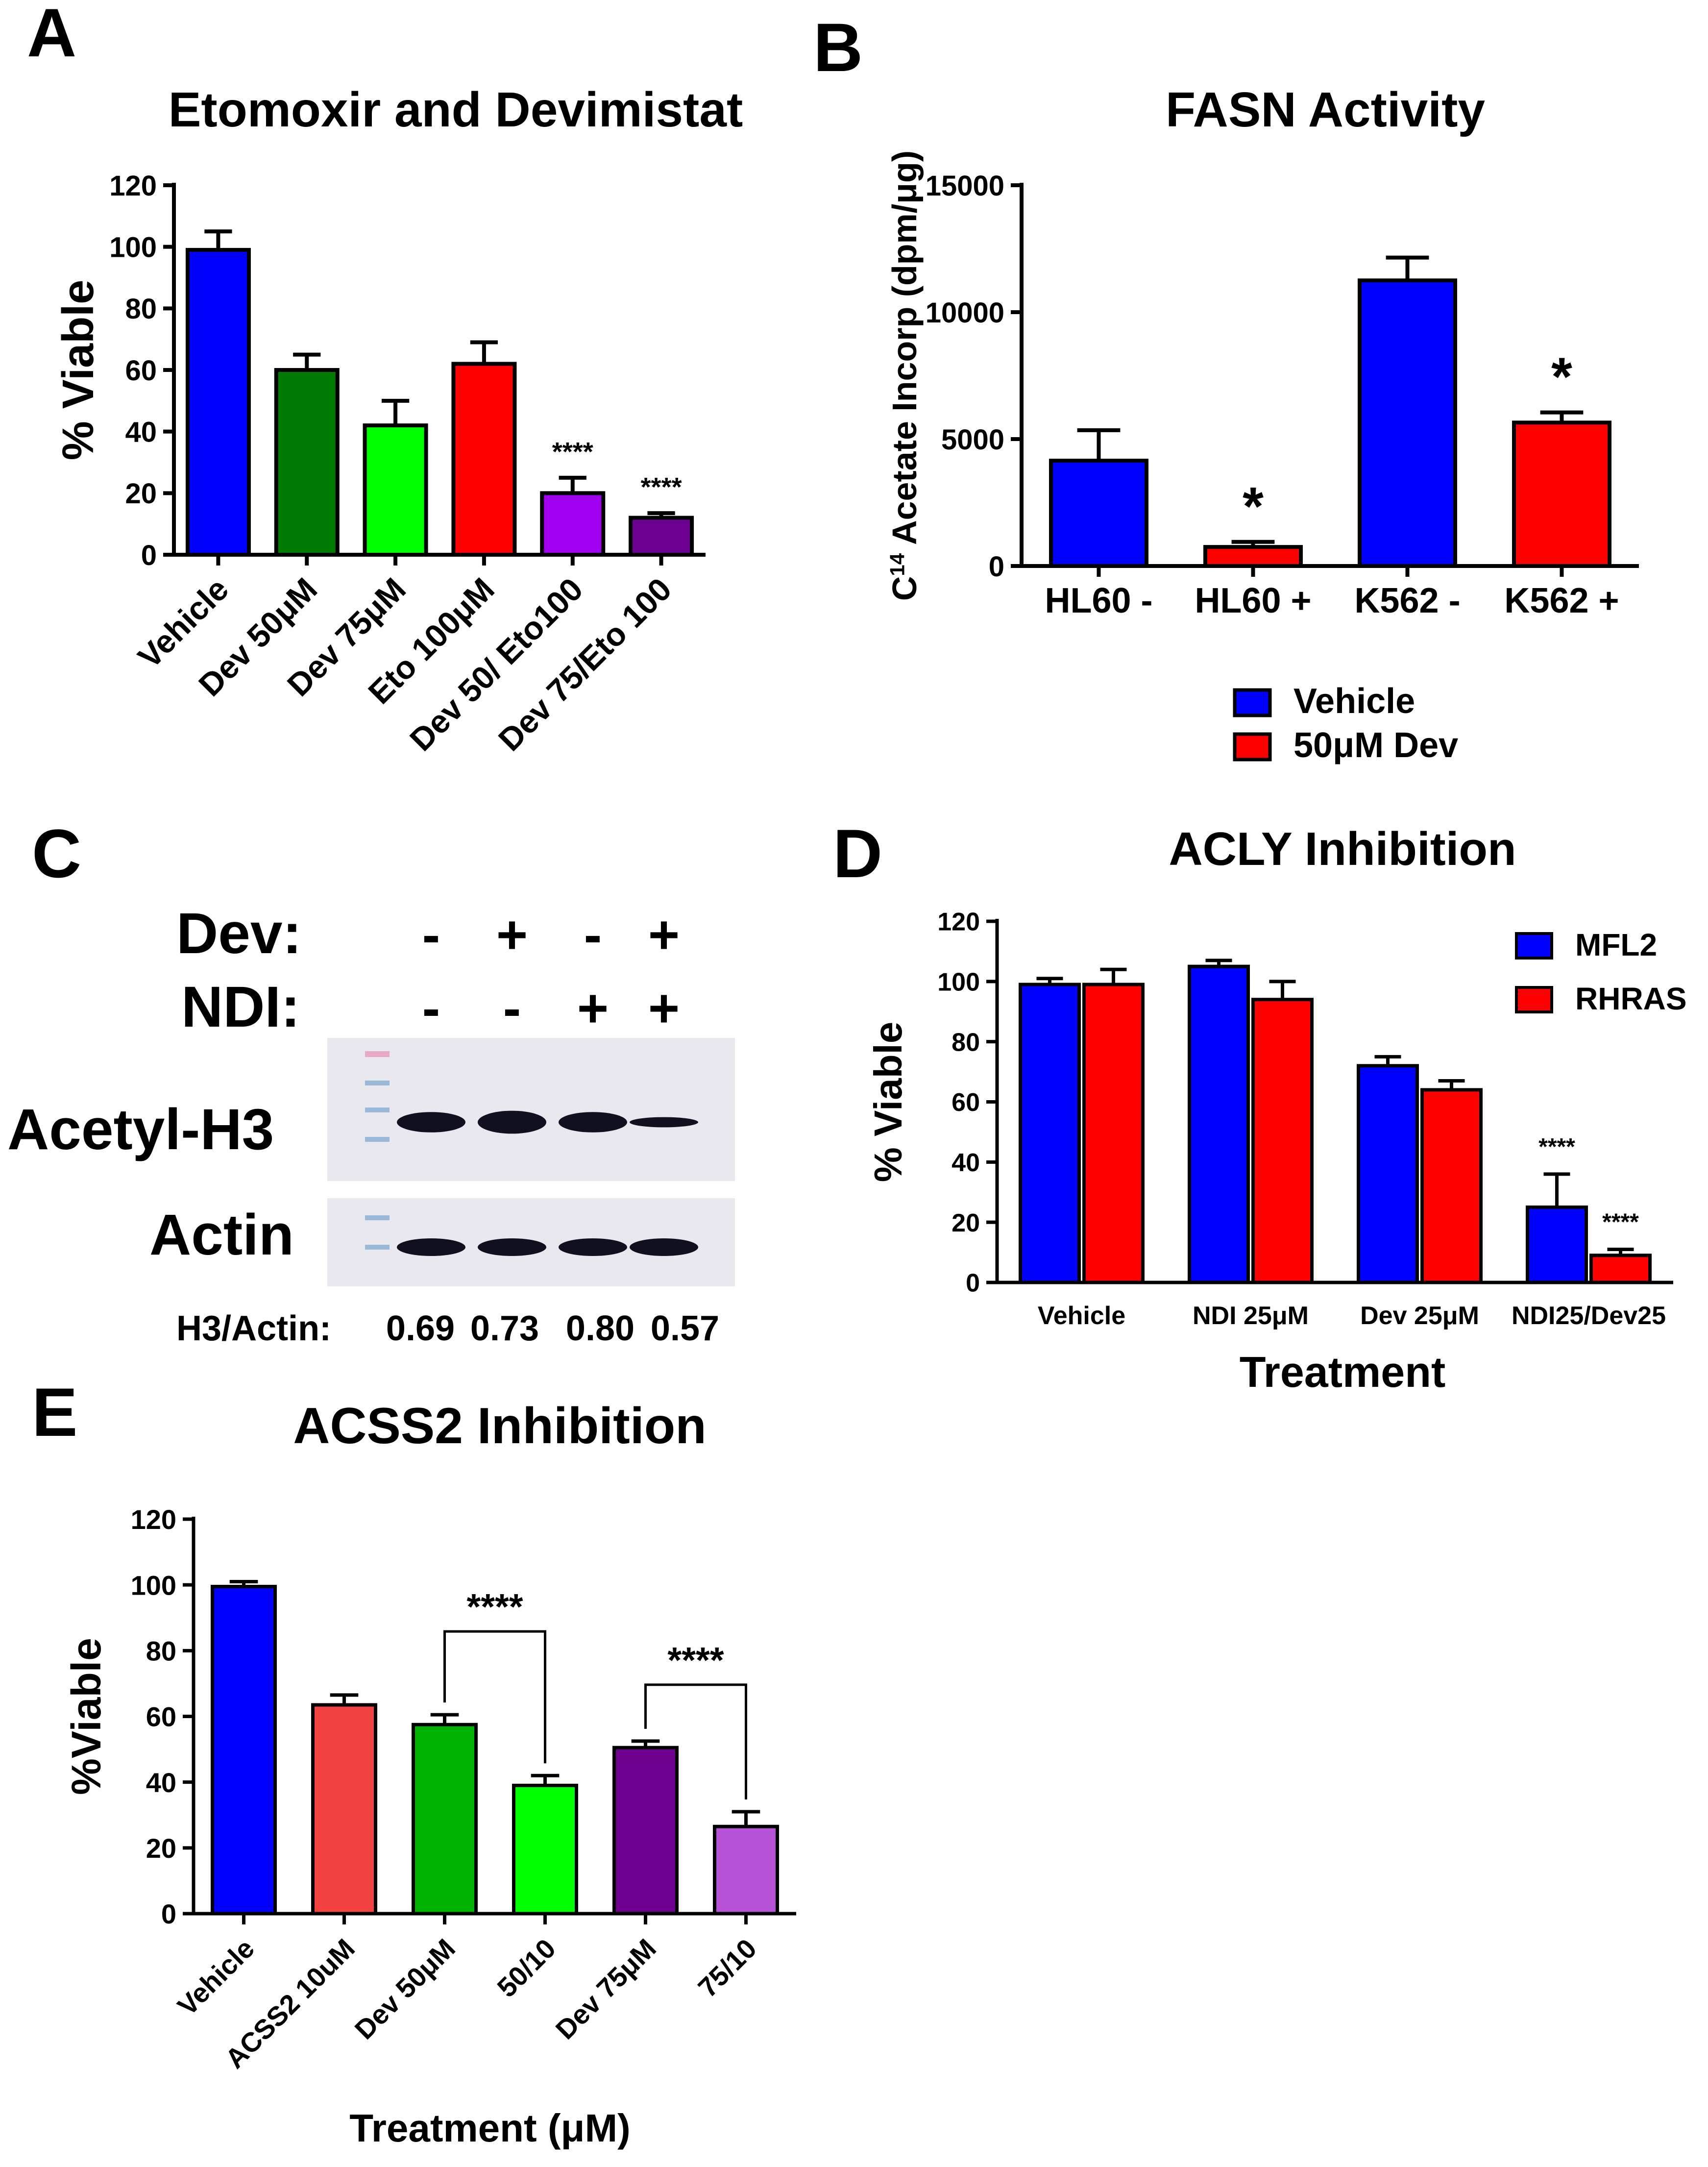  Describe the element at coordinates (161, 1849) in the screenshot. I see `y-tick-label-e: 20` at that location.